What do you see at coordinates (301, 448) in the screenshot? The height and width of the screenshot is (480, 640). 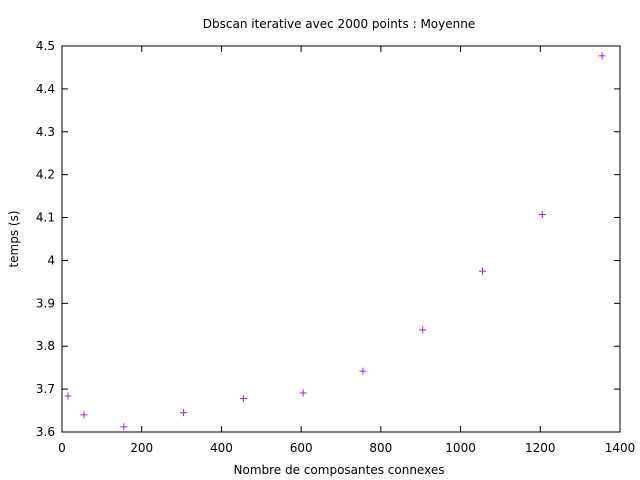 I see `x-tick-label: 600` at bounding box center [301, 448].